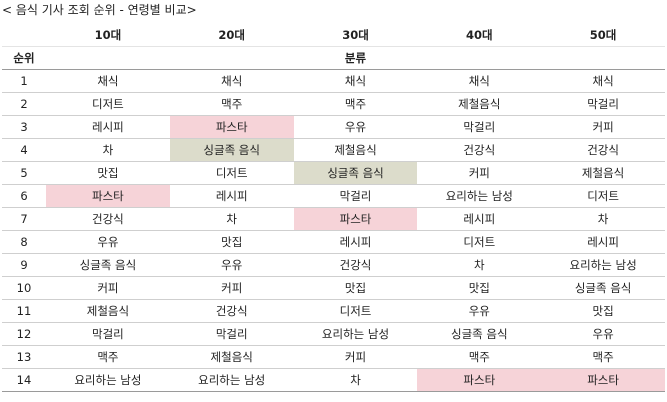  I want to click on table-row: 14 요리하는 남성 요리하는 남성 차 파스타 파스타, so click(333, 380).